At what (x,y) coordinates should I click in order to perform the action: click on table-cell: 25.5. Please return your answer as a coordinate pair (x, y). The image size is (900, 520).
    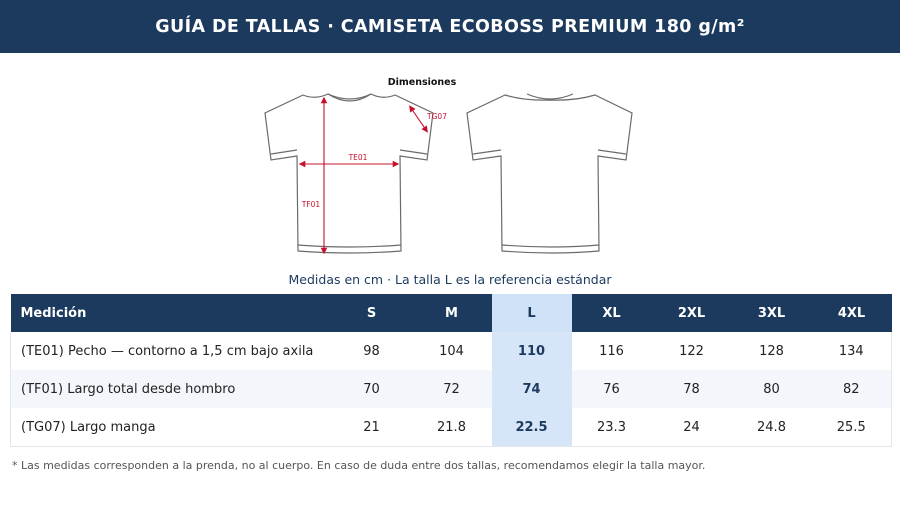
    Looking at the image, I should click on (851, 427).